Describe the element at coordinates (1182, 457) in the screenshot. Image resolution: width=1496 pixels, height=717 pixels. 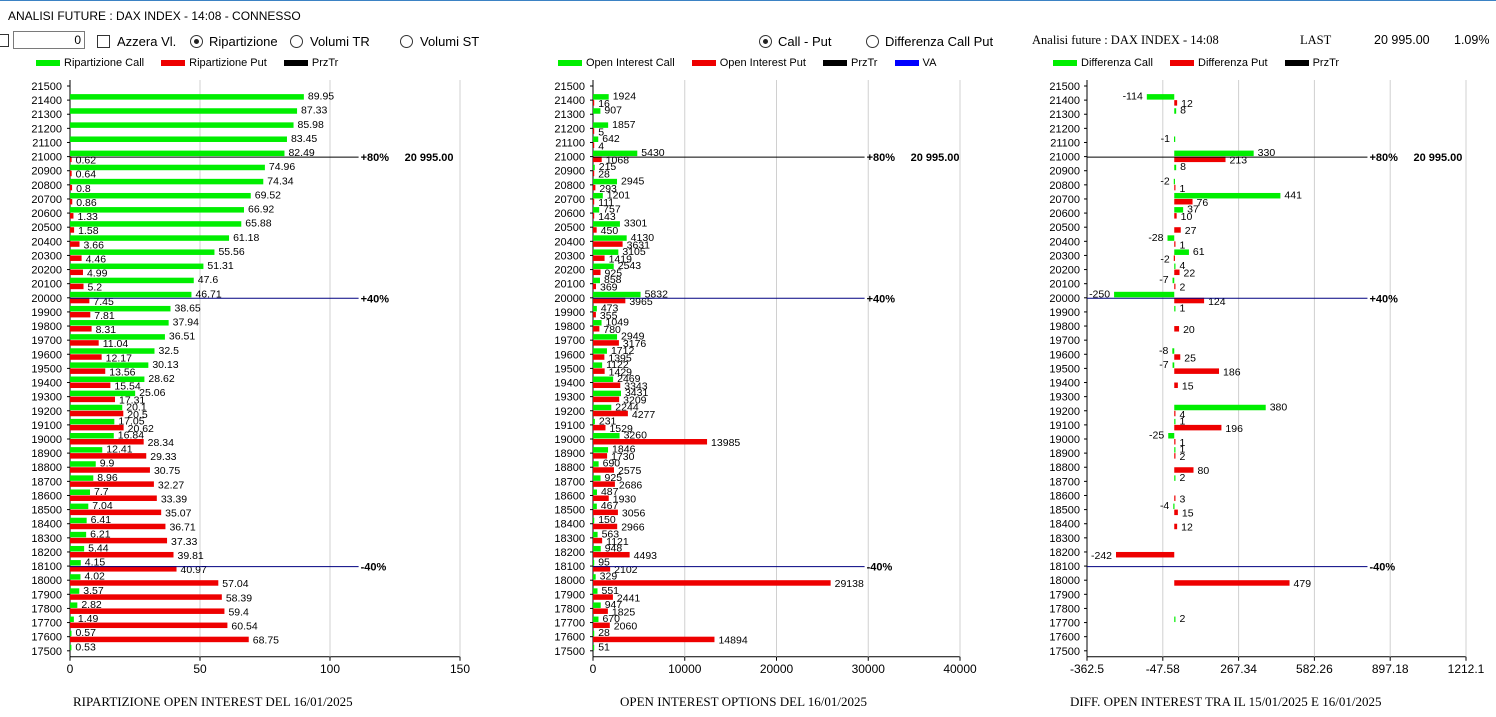
I see `put-value-label: 2` at that location.